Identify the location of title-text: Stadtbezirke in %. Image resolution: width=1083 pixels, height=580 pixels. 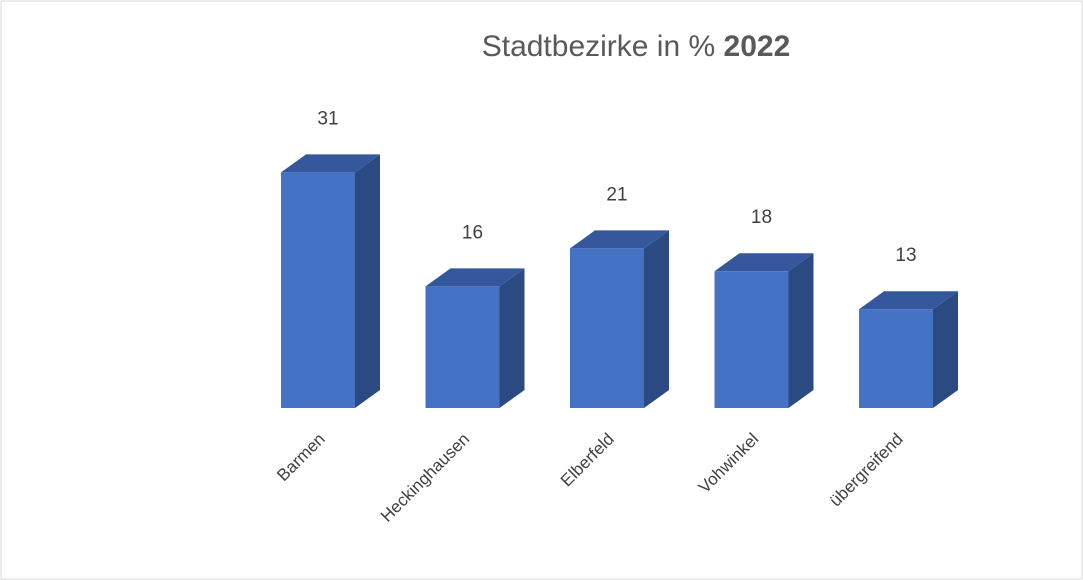
(598, 46).